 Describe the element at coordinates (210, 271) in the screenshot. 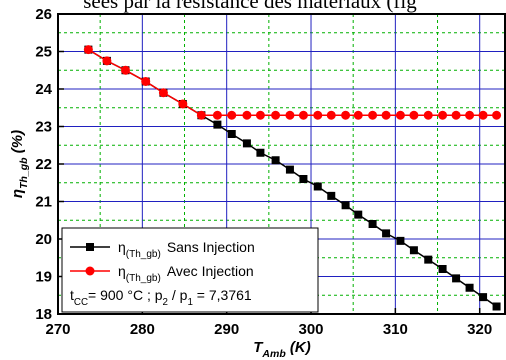

I see `legend-name: Avec Injection` at that location.